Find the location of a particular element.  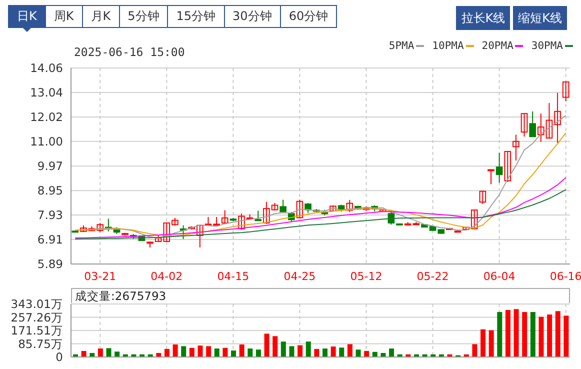

y-tick-label: 171.51万 is located at coordinates (36, 331).